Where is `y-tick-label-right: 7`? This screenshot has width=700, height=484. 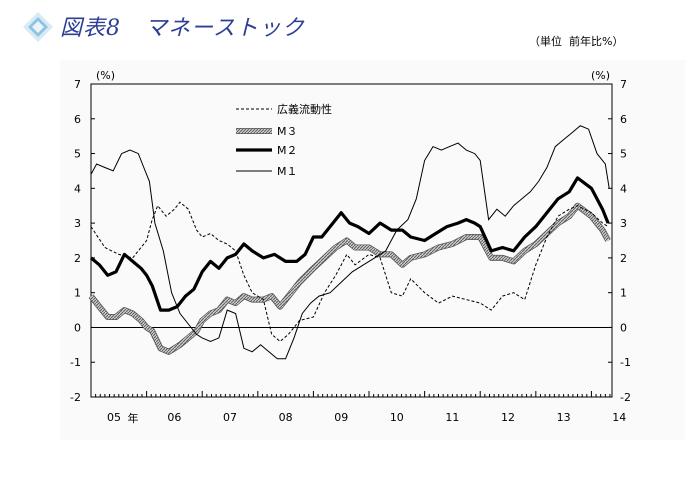 y-tick-label-right: 7 is located at coordinates (623, 84).